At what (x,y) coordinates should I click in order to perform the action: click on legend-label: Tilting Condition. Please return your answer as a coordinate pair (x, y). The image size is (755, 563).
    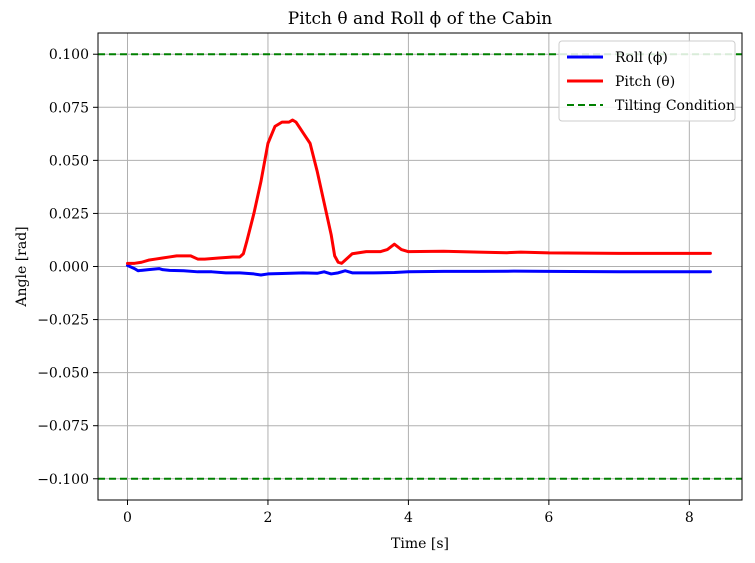
    Looking at the image, I should click on (675, 106).